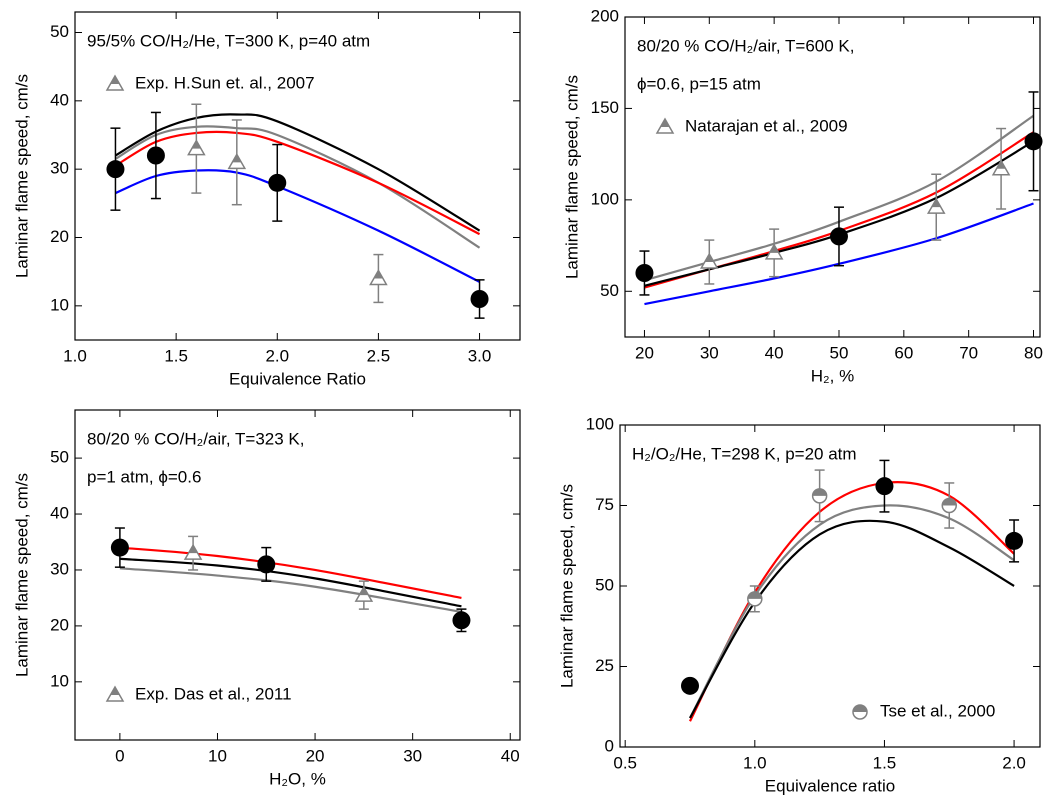 This screenshot has height=799, width=1048. What do you see at coordinates (297, 378) in the screenshot?
I see `x-axis-label: Equivalence Ratio` at bounding box center [297, 378].